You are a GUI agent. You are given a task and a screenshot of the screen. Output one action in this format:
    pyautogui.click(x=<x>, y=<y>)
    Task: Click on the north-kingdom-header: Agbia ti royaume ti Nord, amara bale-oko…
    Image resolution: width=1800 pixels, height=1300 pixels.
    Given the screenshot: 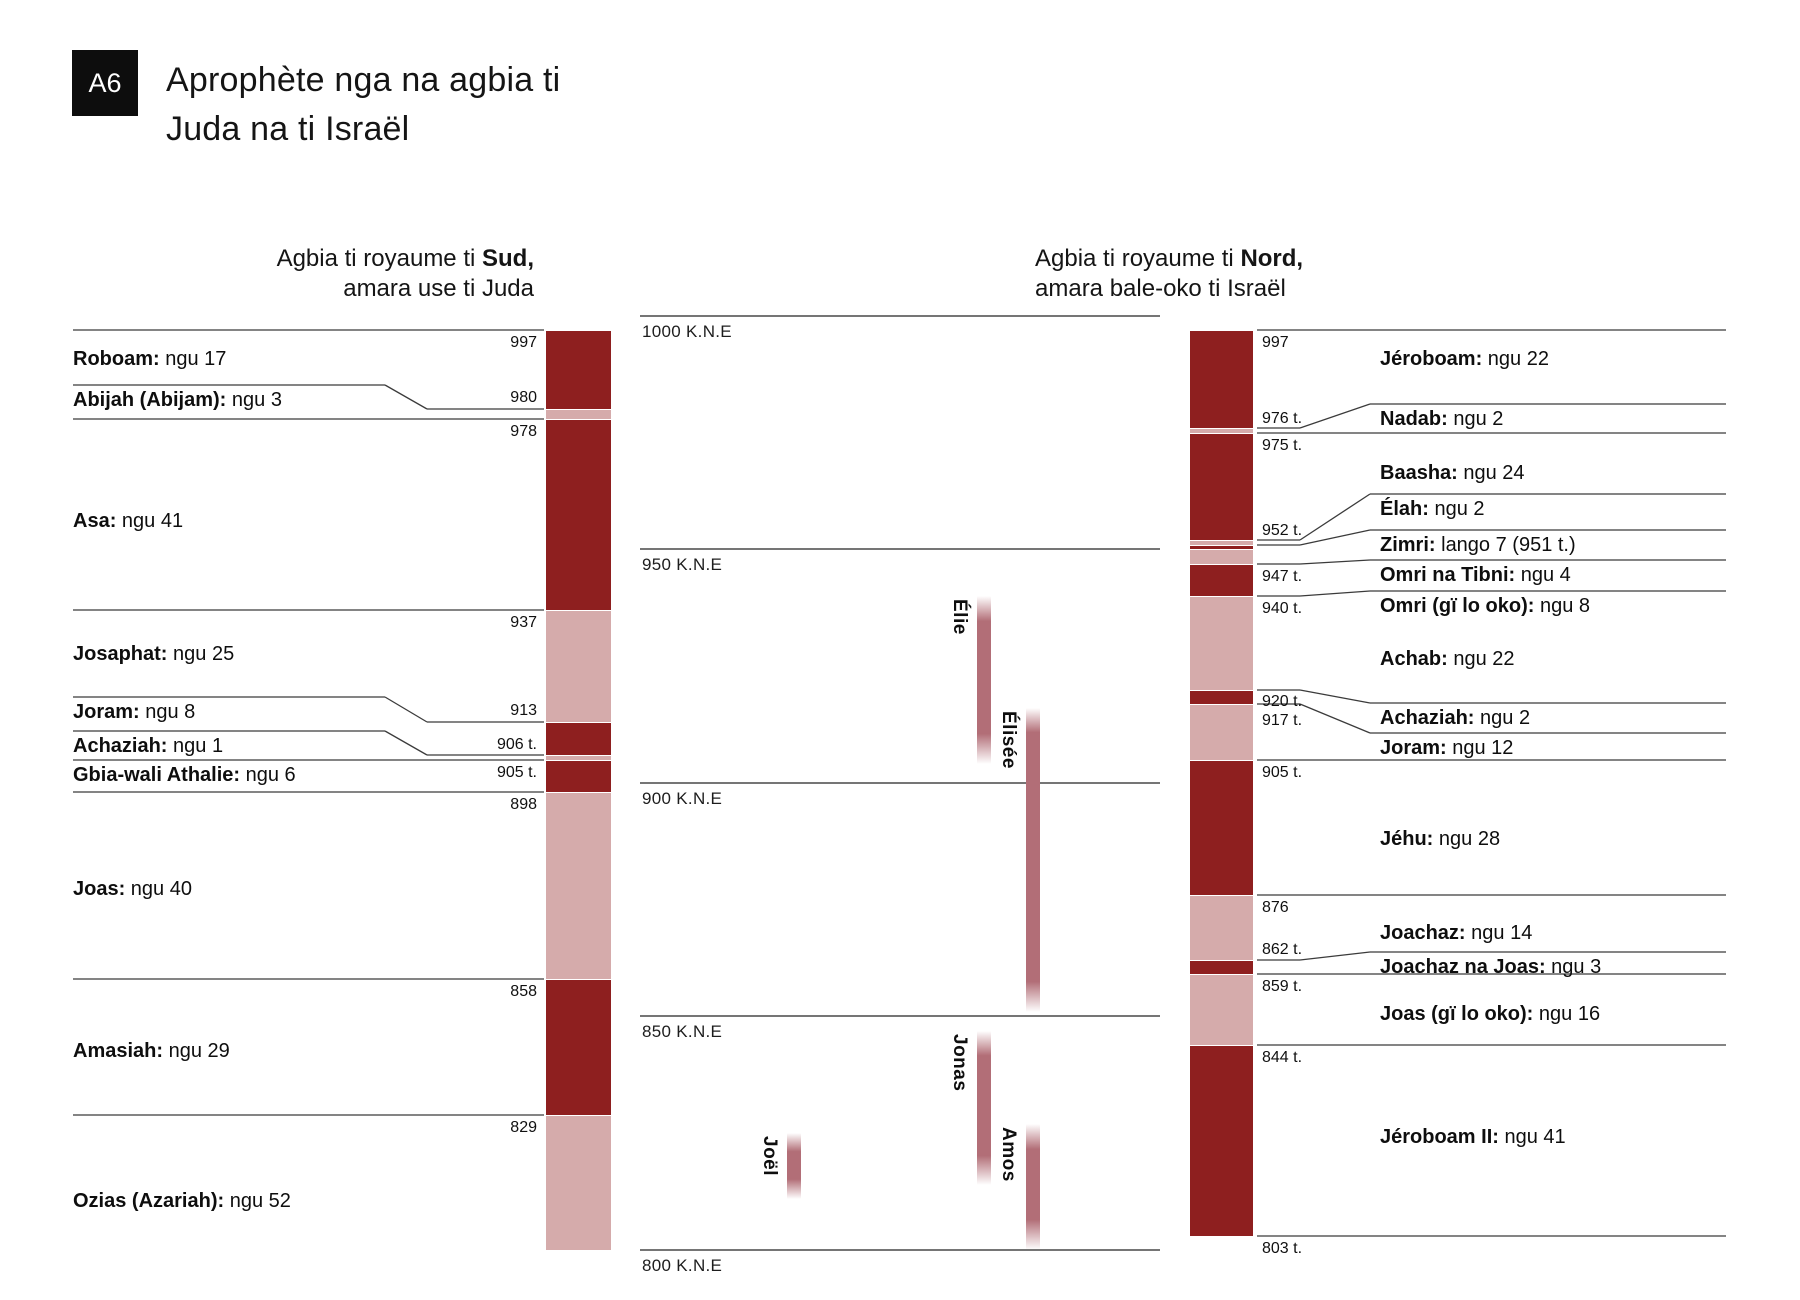 What is the action you would take?
    pyautogui.click(x=1315, y=274)
    